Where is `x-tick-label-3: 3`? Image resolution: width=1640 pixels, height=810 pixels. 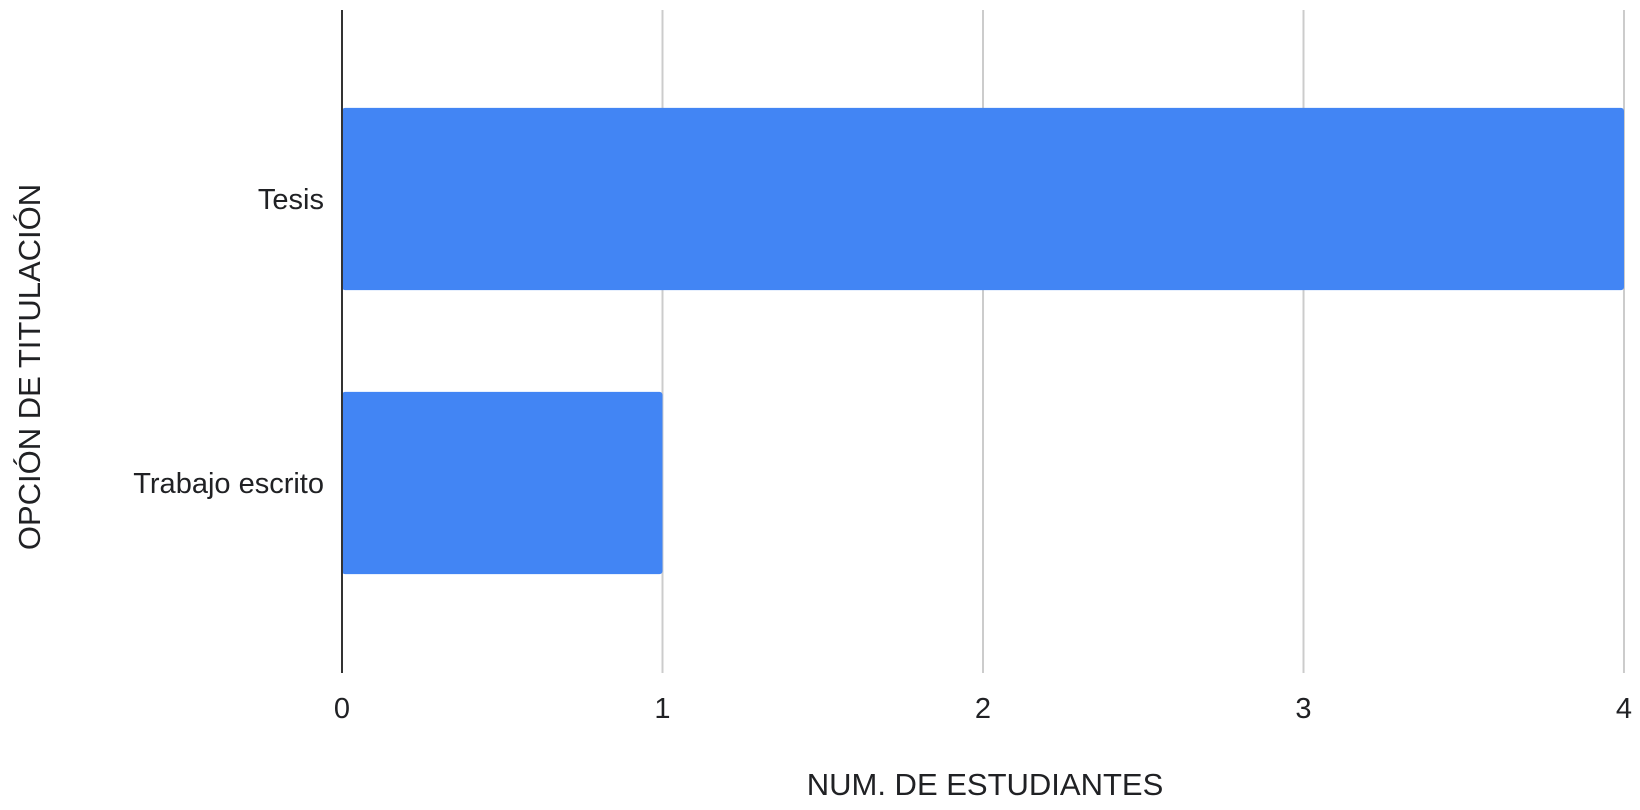
x-tick-label-3: 3 is located at coordinates (1303, 709).